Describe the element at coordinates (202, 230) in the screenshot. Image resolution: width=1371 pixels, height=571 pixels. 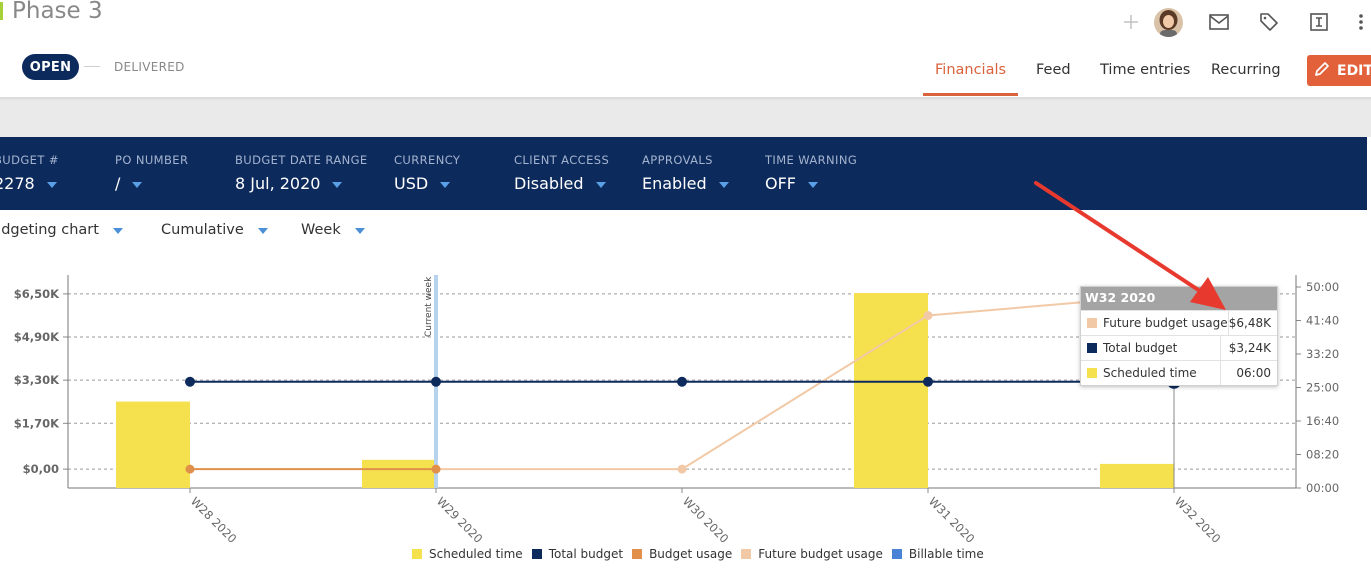
I see `cumulative-value: Cumulative` at that location.